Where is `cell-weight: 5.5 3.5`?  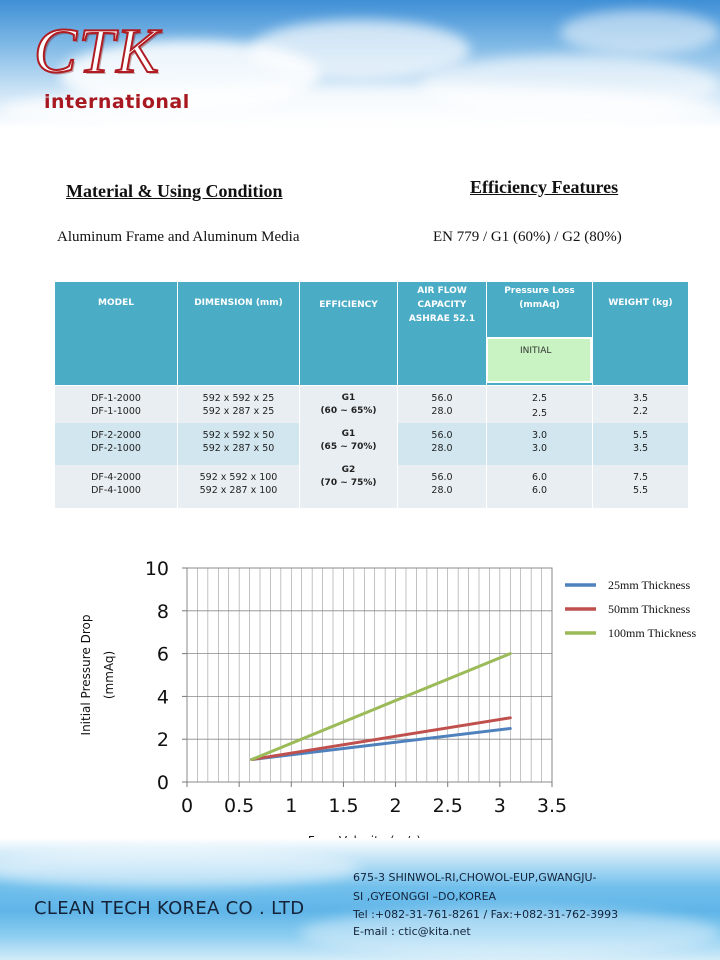 cell-weight: 5.5 3.5 is located at coordinates (640, 443).